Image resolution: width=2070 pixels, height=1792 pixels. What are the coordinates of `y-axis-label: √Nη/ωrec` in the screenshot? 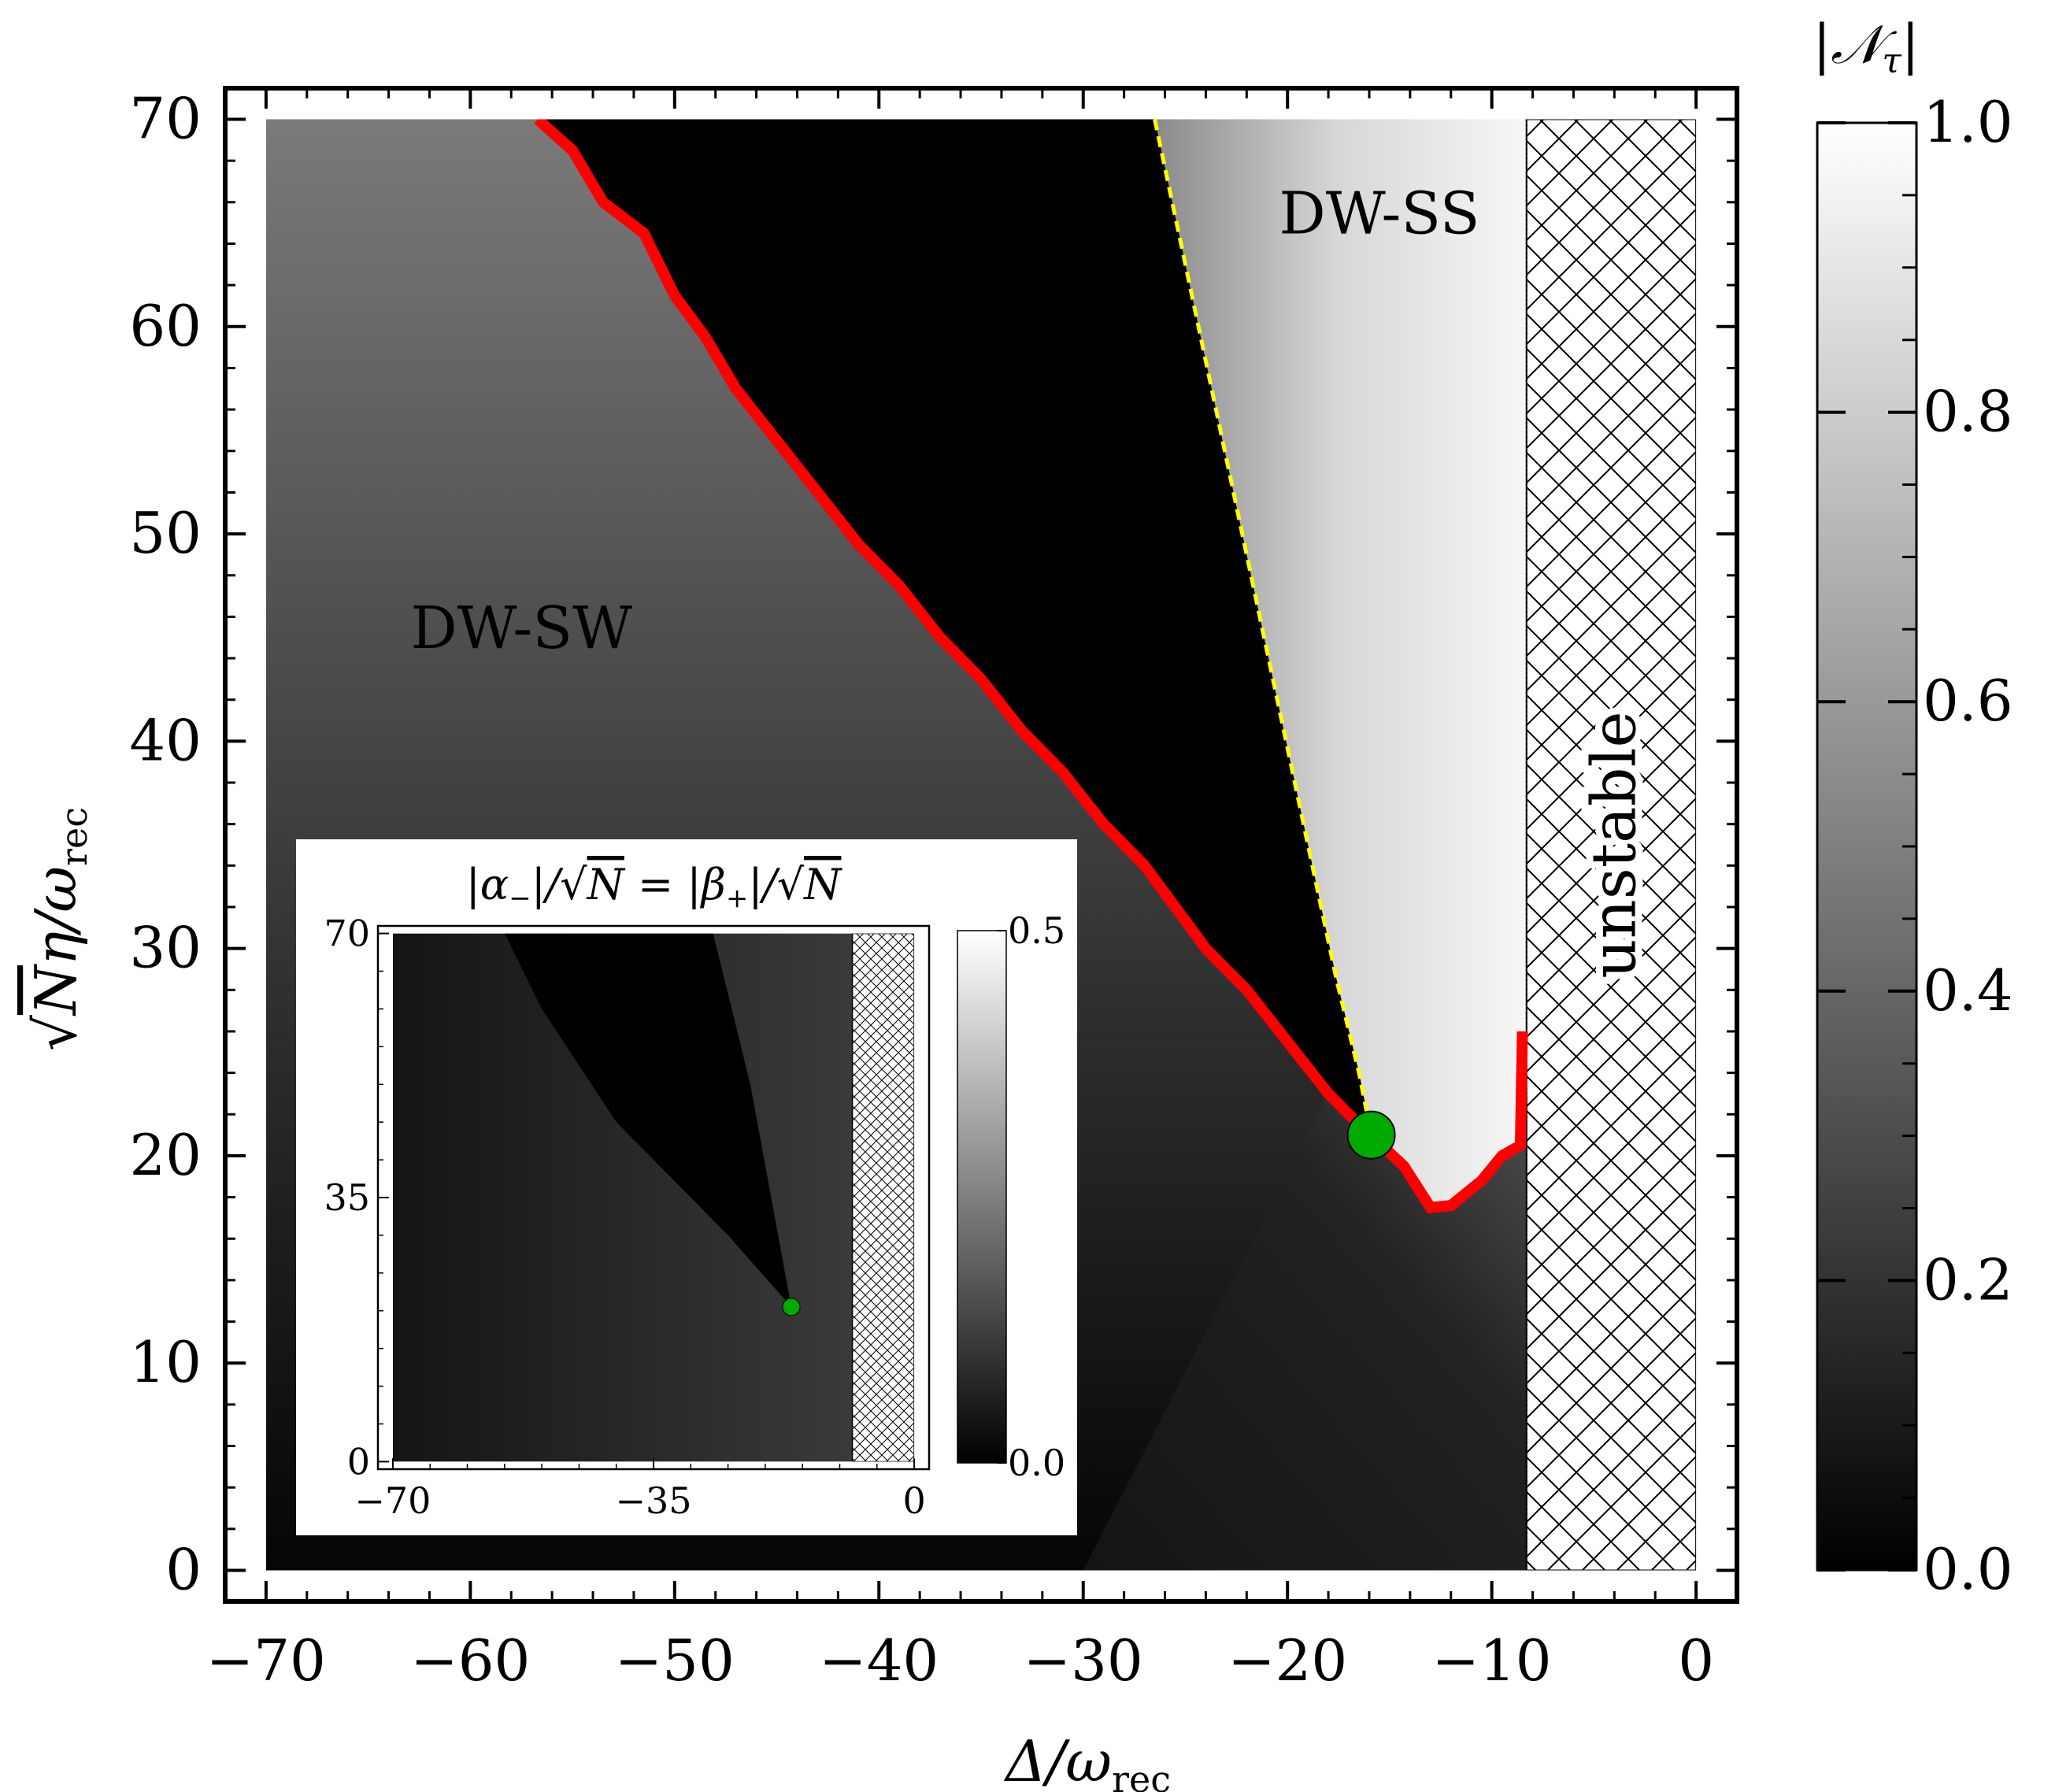 It's located at (59, 929).